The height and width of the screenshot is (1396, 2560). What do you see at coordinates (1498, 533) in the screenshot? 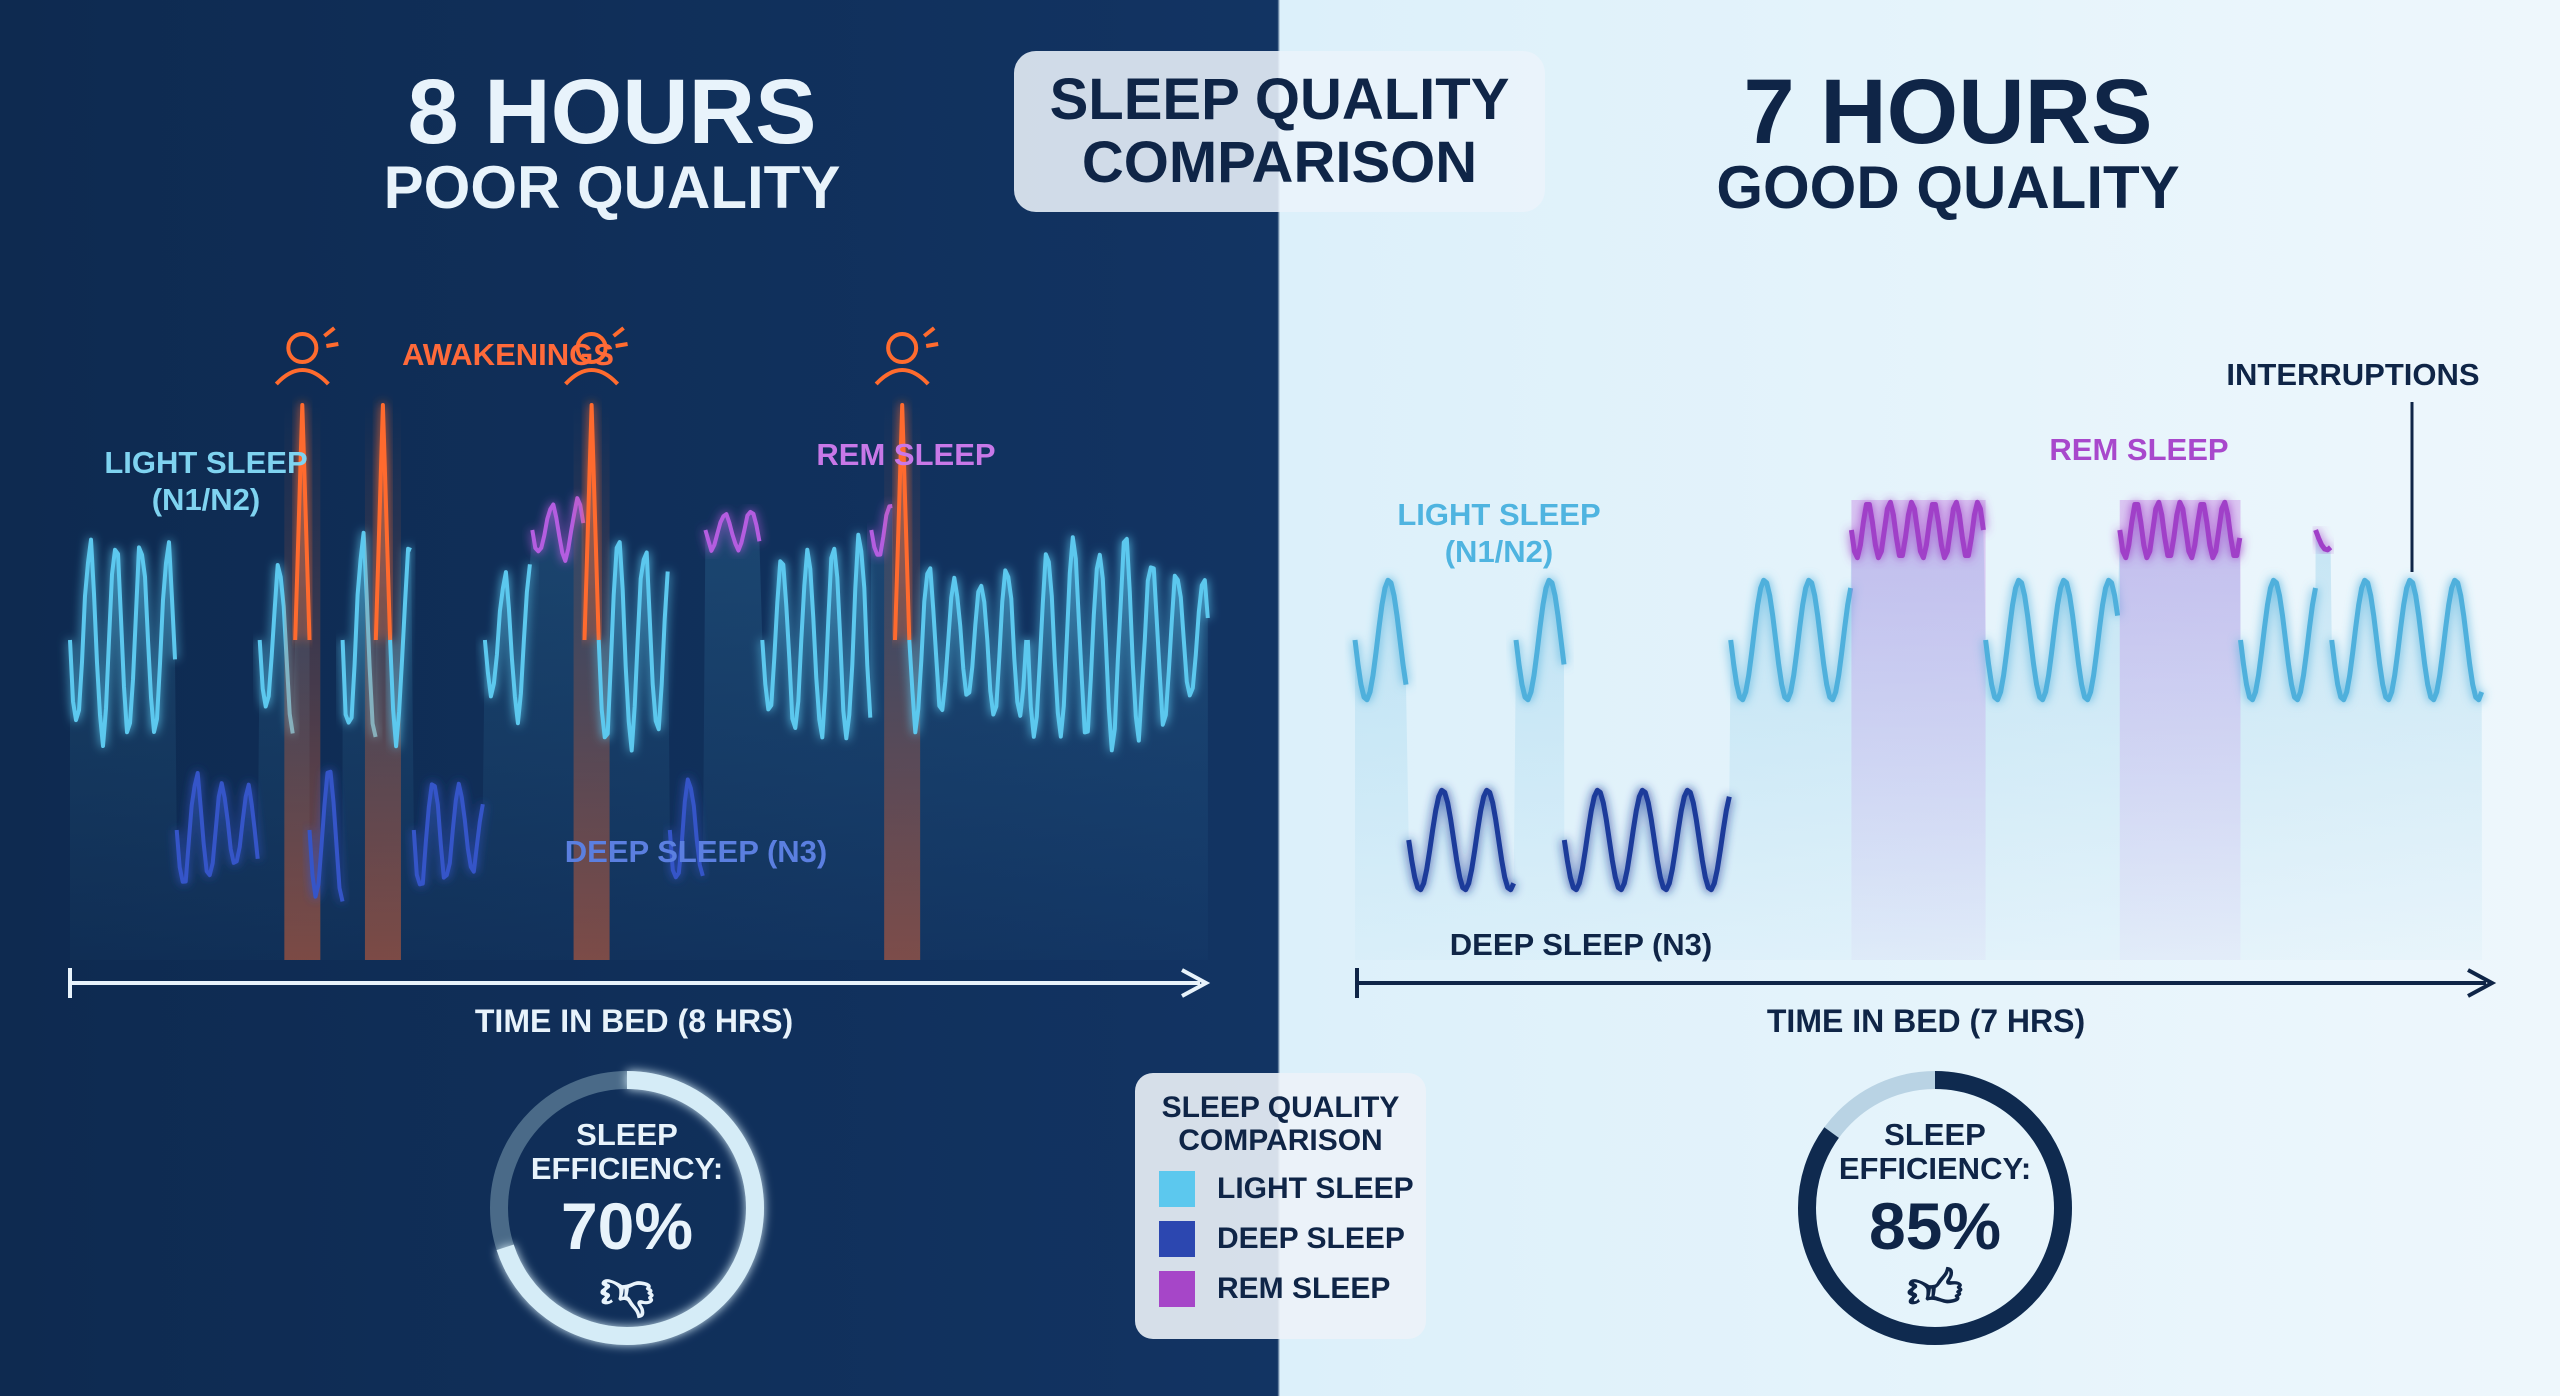
I see `right-light-sleep-label: LIGHT SLEEP (N1/N2)` at bounding box center [1498, 533].